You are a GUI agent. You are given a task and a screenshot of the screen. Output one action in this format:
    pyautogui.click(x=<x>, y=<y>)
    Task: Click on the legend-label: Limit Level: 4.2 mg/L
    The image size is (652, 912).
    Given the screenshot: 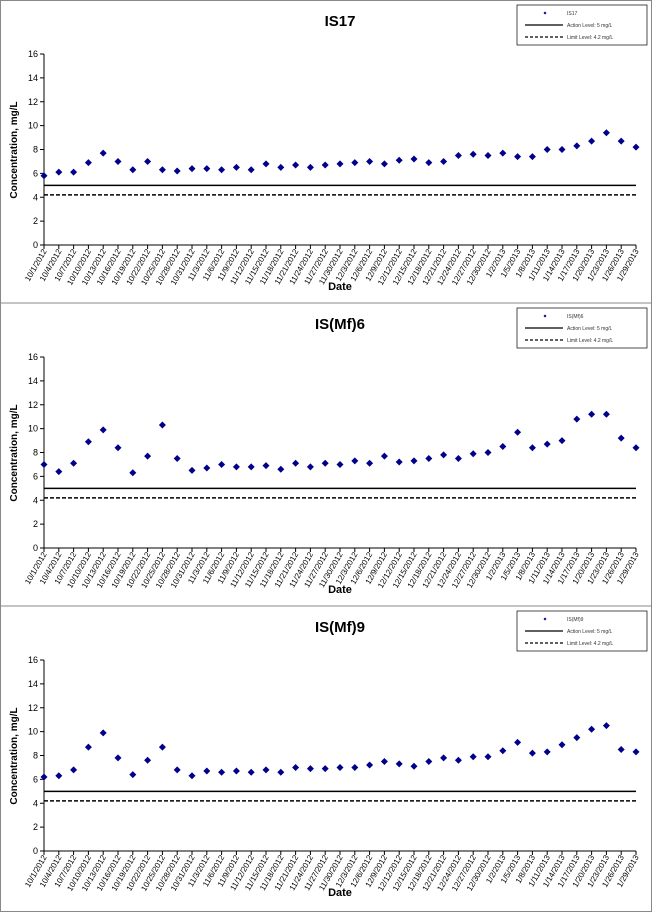 What is the action you would take?
    pyautogui.click(x=590, y=38)
    